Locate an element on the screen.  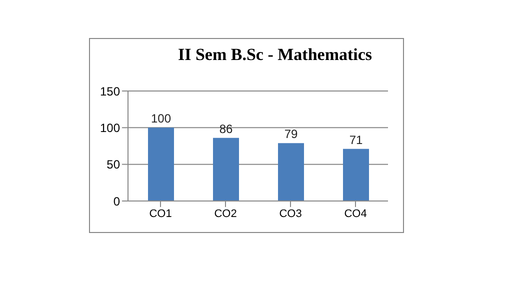
data-label: 79 is located at coordinates (291, 134).